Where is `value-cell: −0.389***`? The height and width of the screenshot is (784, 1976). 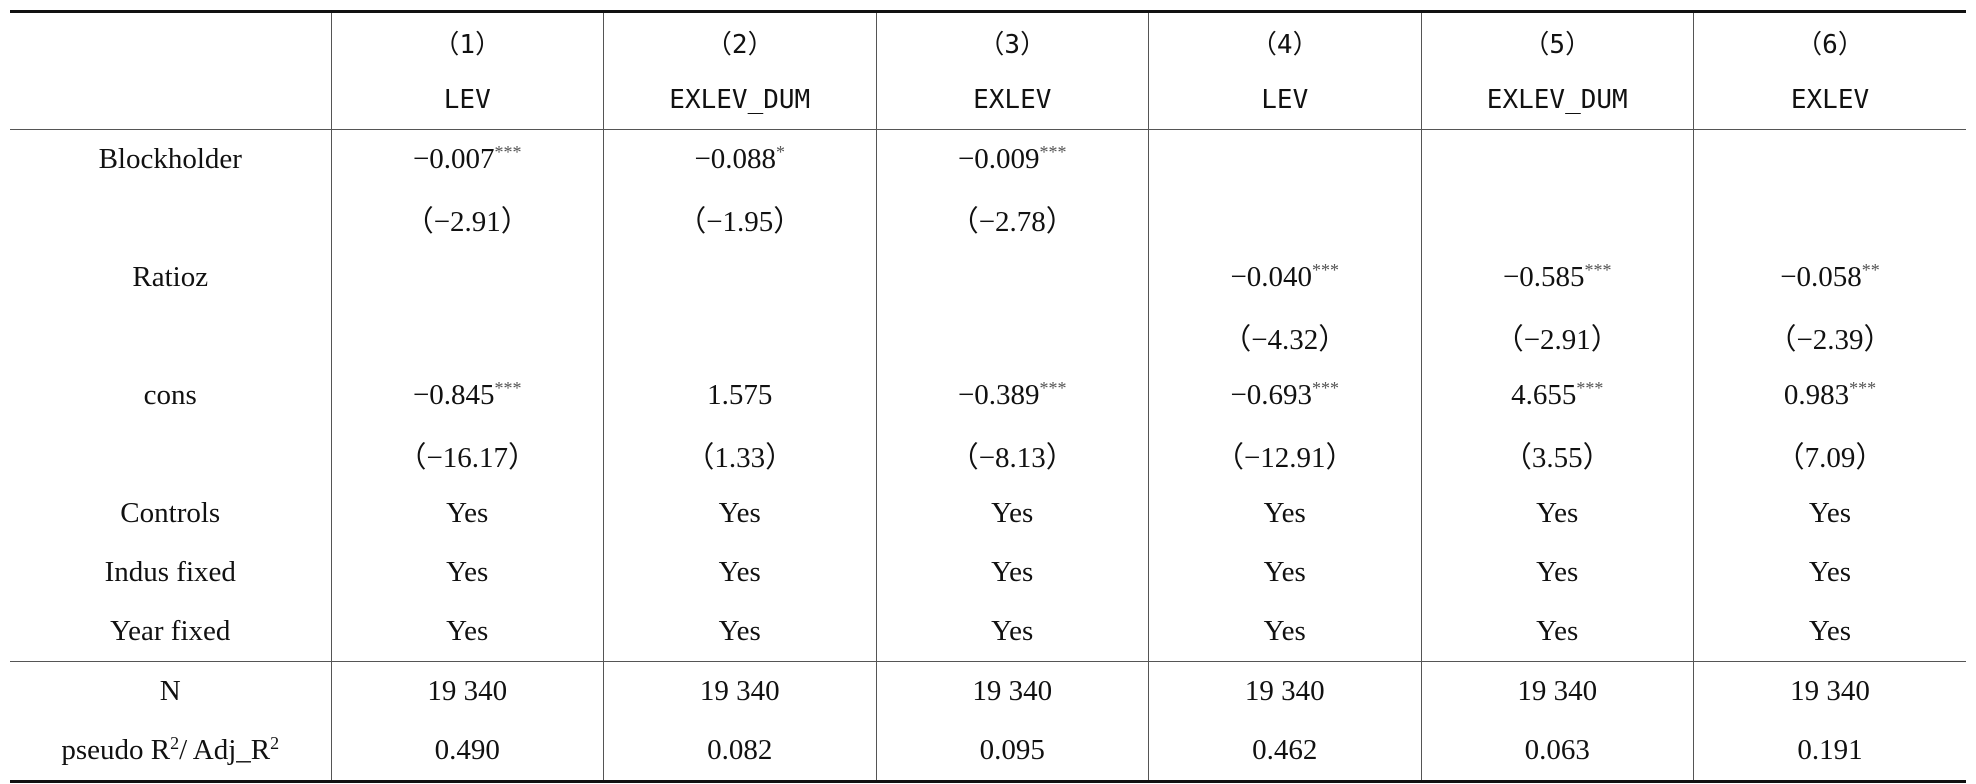
value-cell: −0.389*** is located at coordinates (1012, 395).